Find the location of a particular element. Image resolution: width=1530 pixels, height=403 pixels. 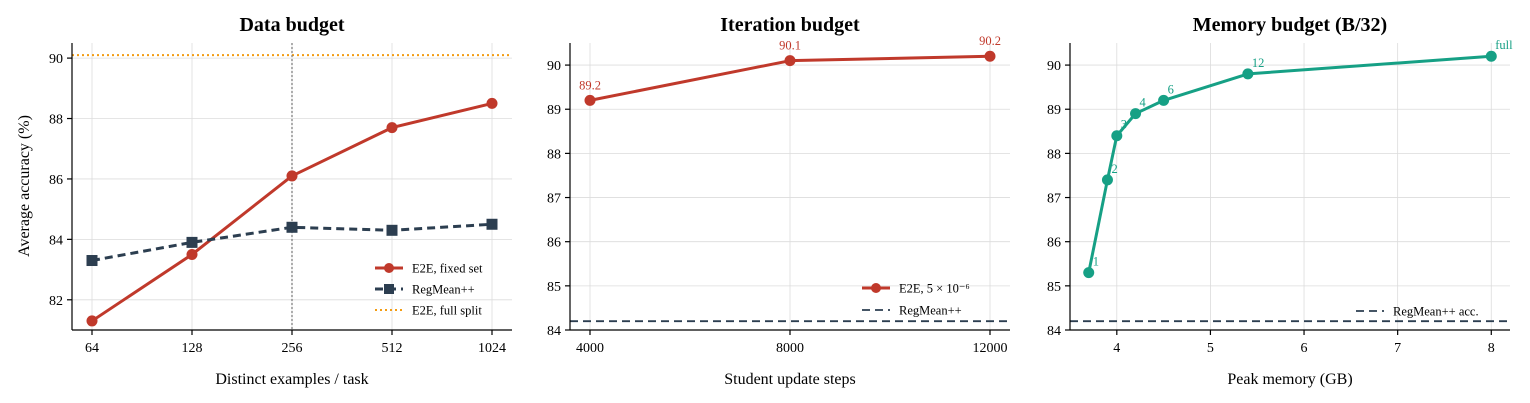

x-tick-label: 256 is located at coordinates (292, 348).